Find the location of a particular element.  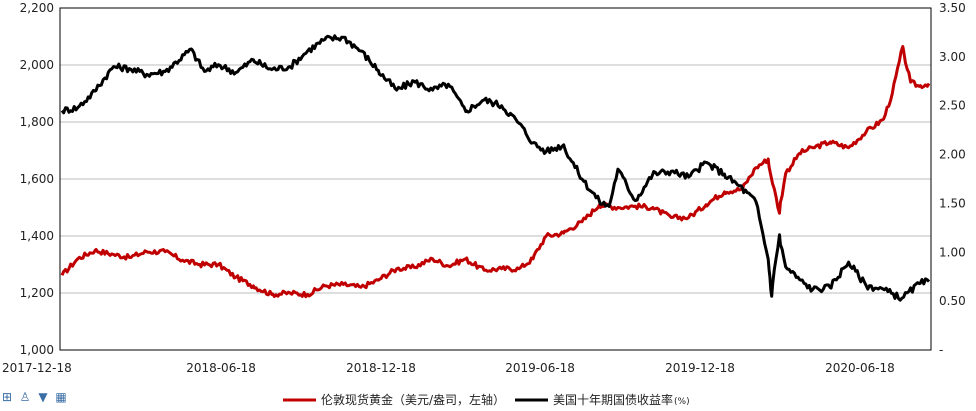

left-tick-label: 1,400 is located at coordinates (37, 236).